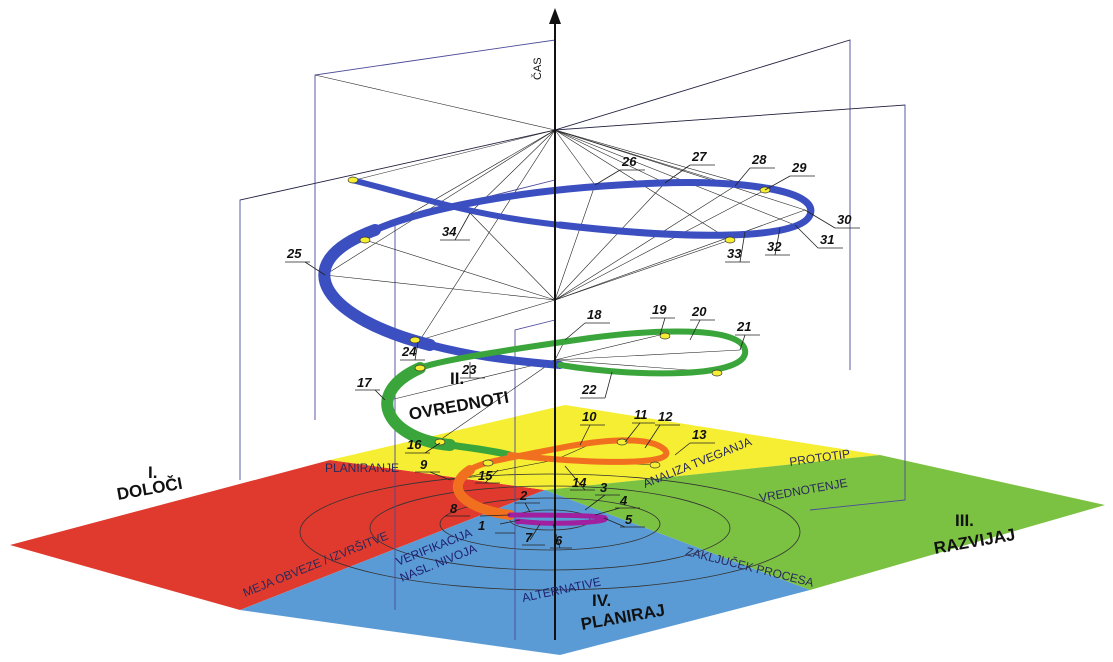 Image resolution: width=1113 pixels, height=662 pixels. Describe the element at coordinates (149, 489) in the screenshot. I see `quadrant-determine-title: DOLOČI` at that location.